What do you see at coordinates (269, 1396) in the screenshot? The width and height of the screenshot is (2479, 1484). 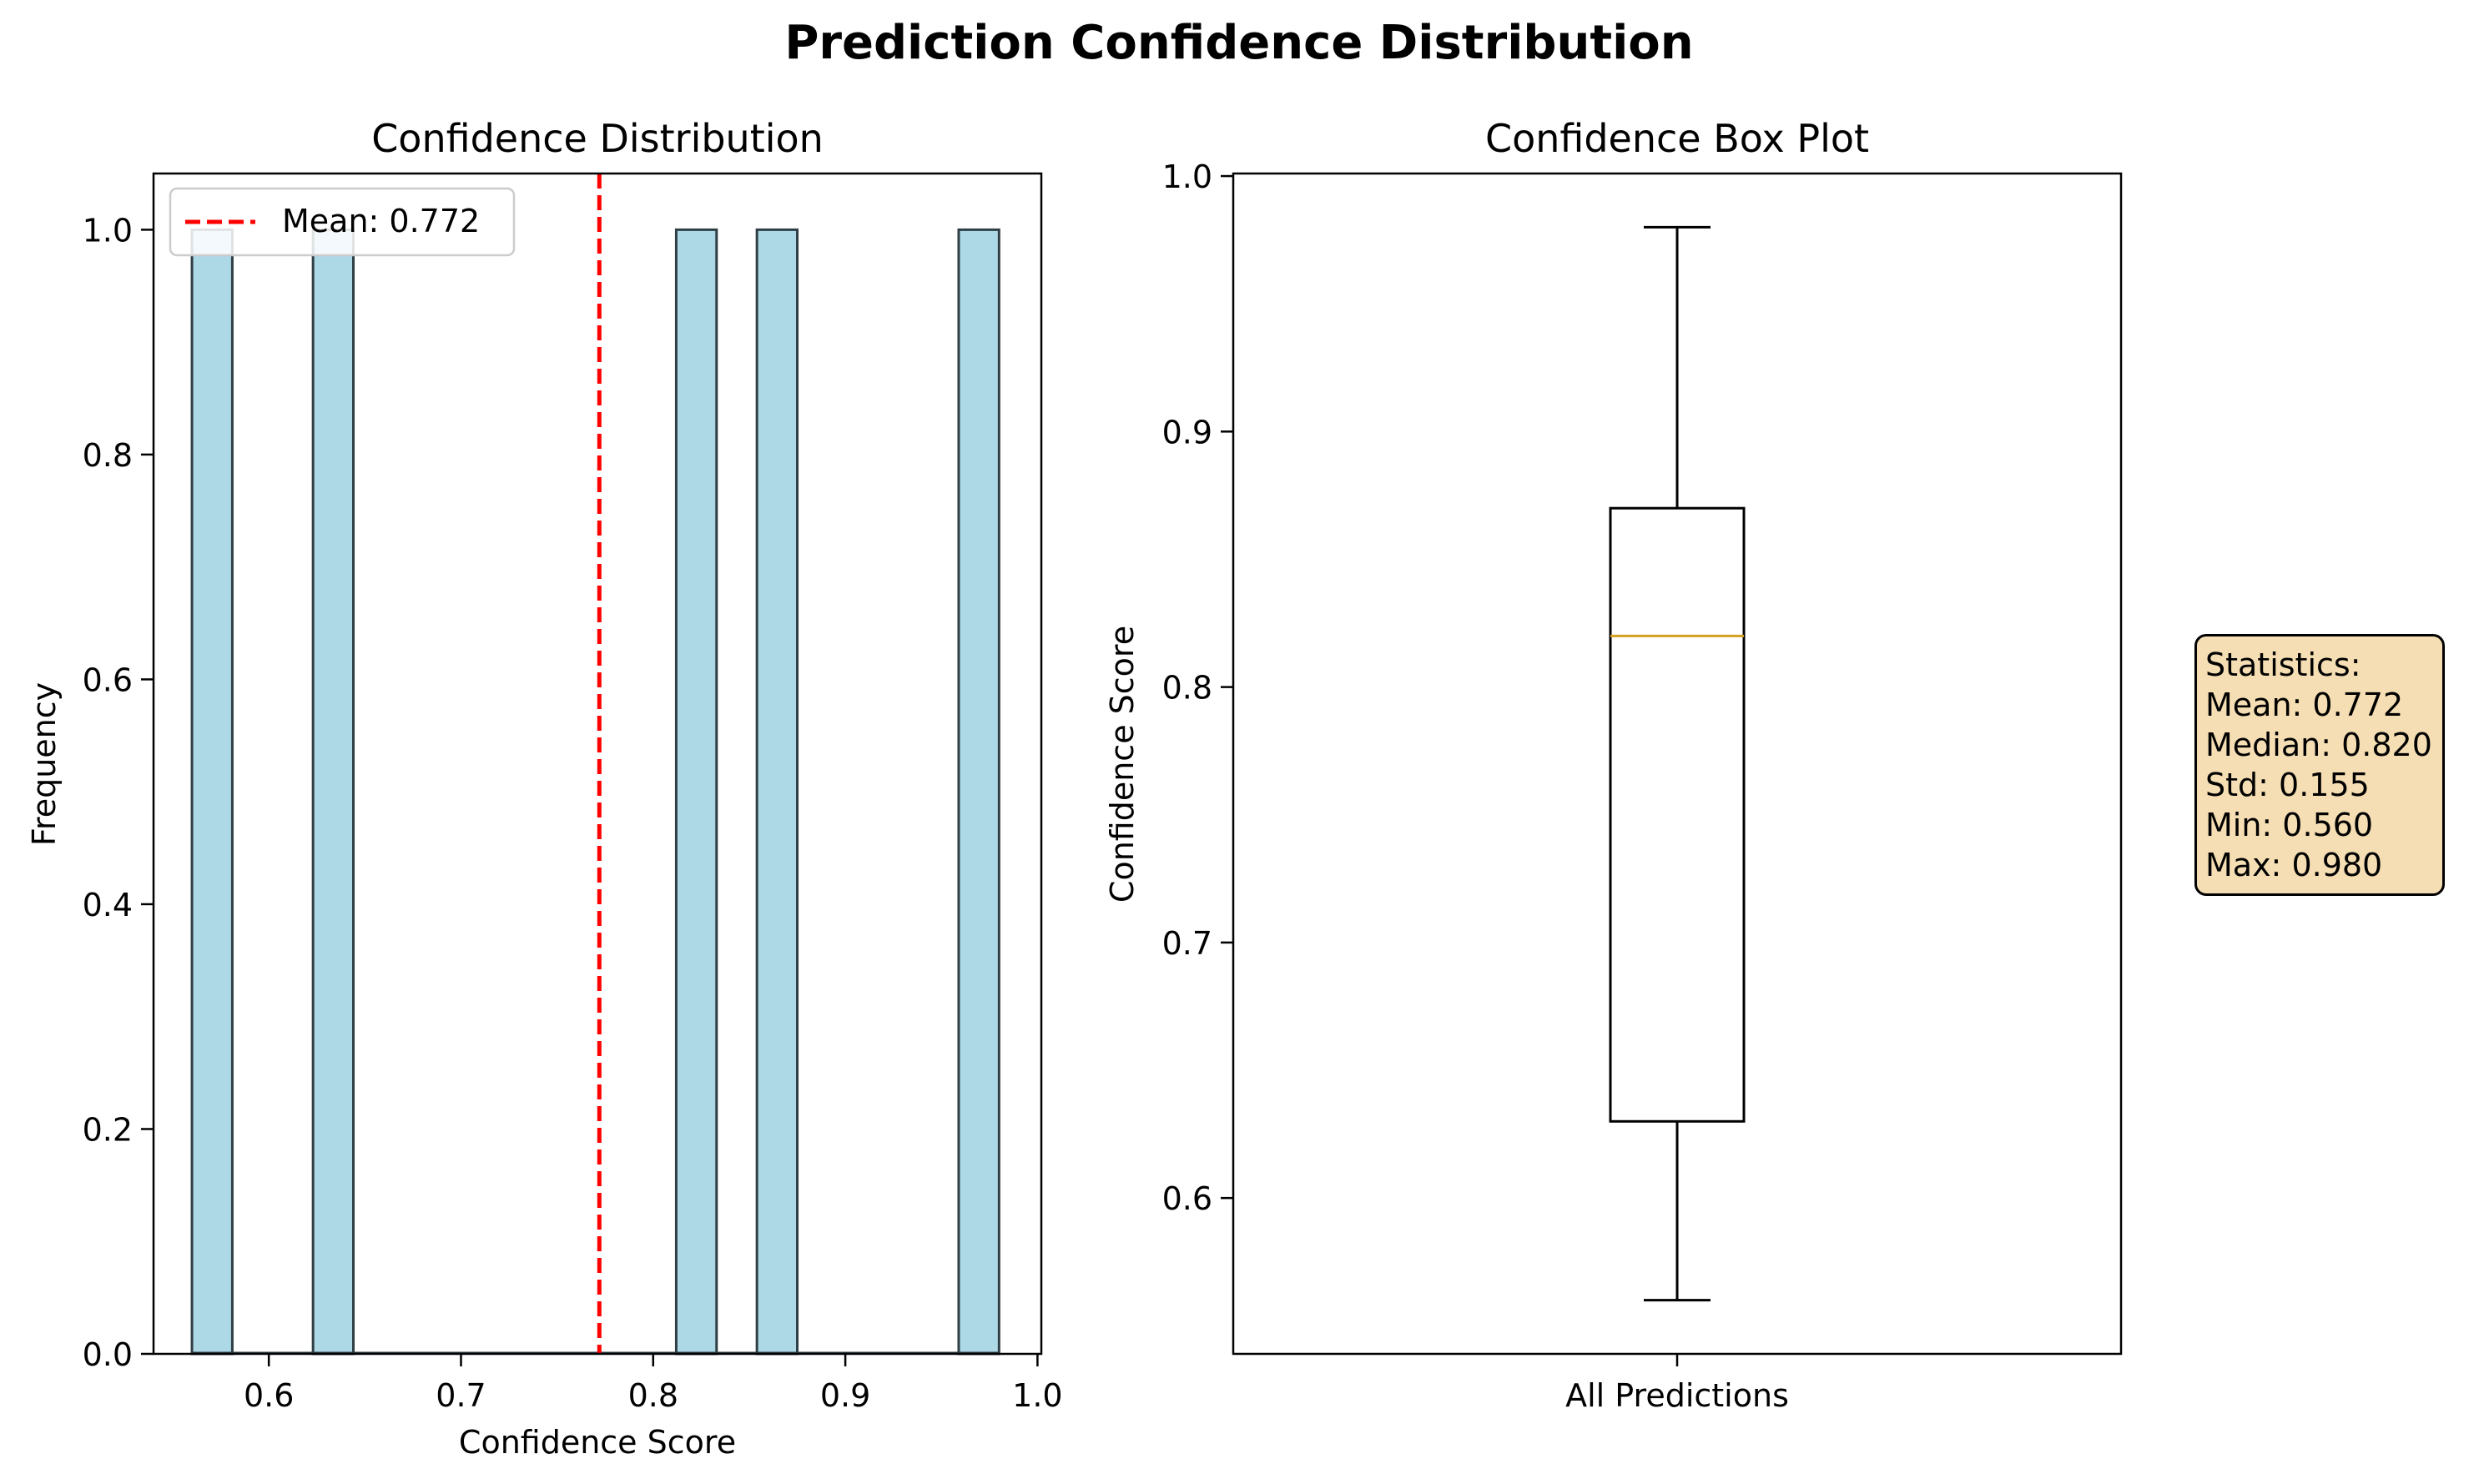 I see `x-tick-label: 0.6` at bounding box center [269, 1396].